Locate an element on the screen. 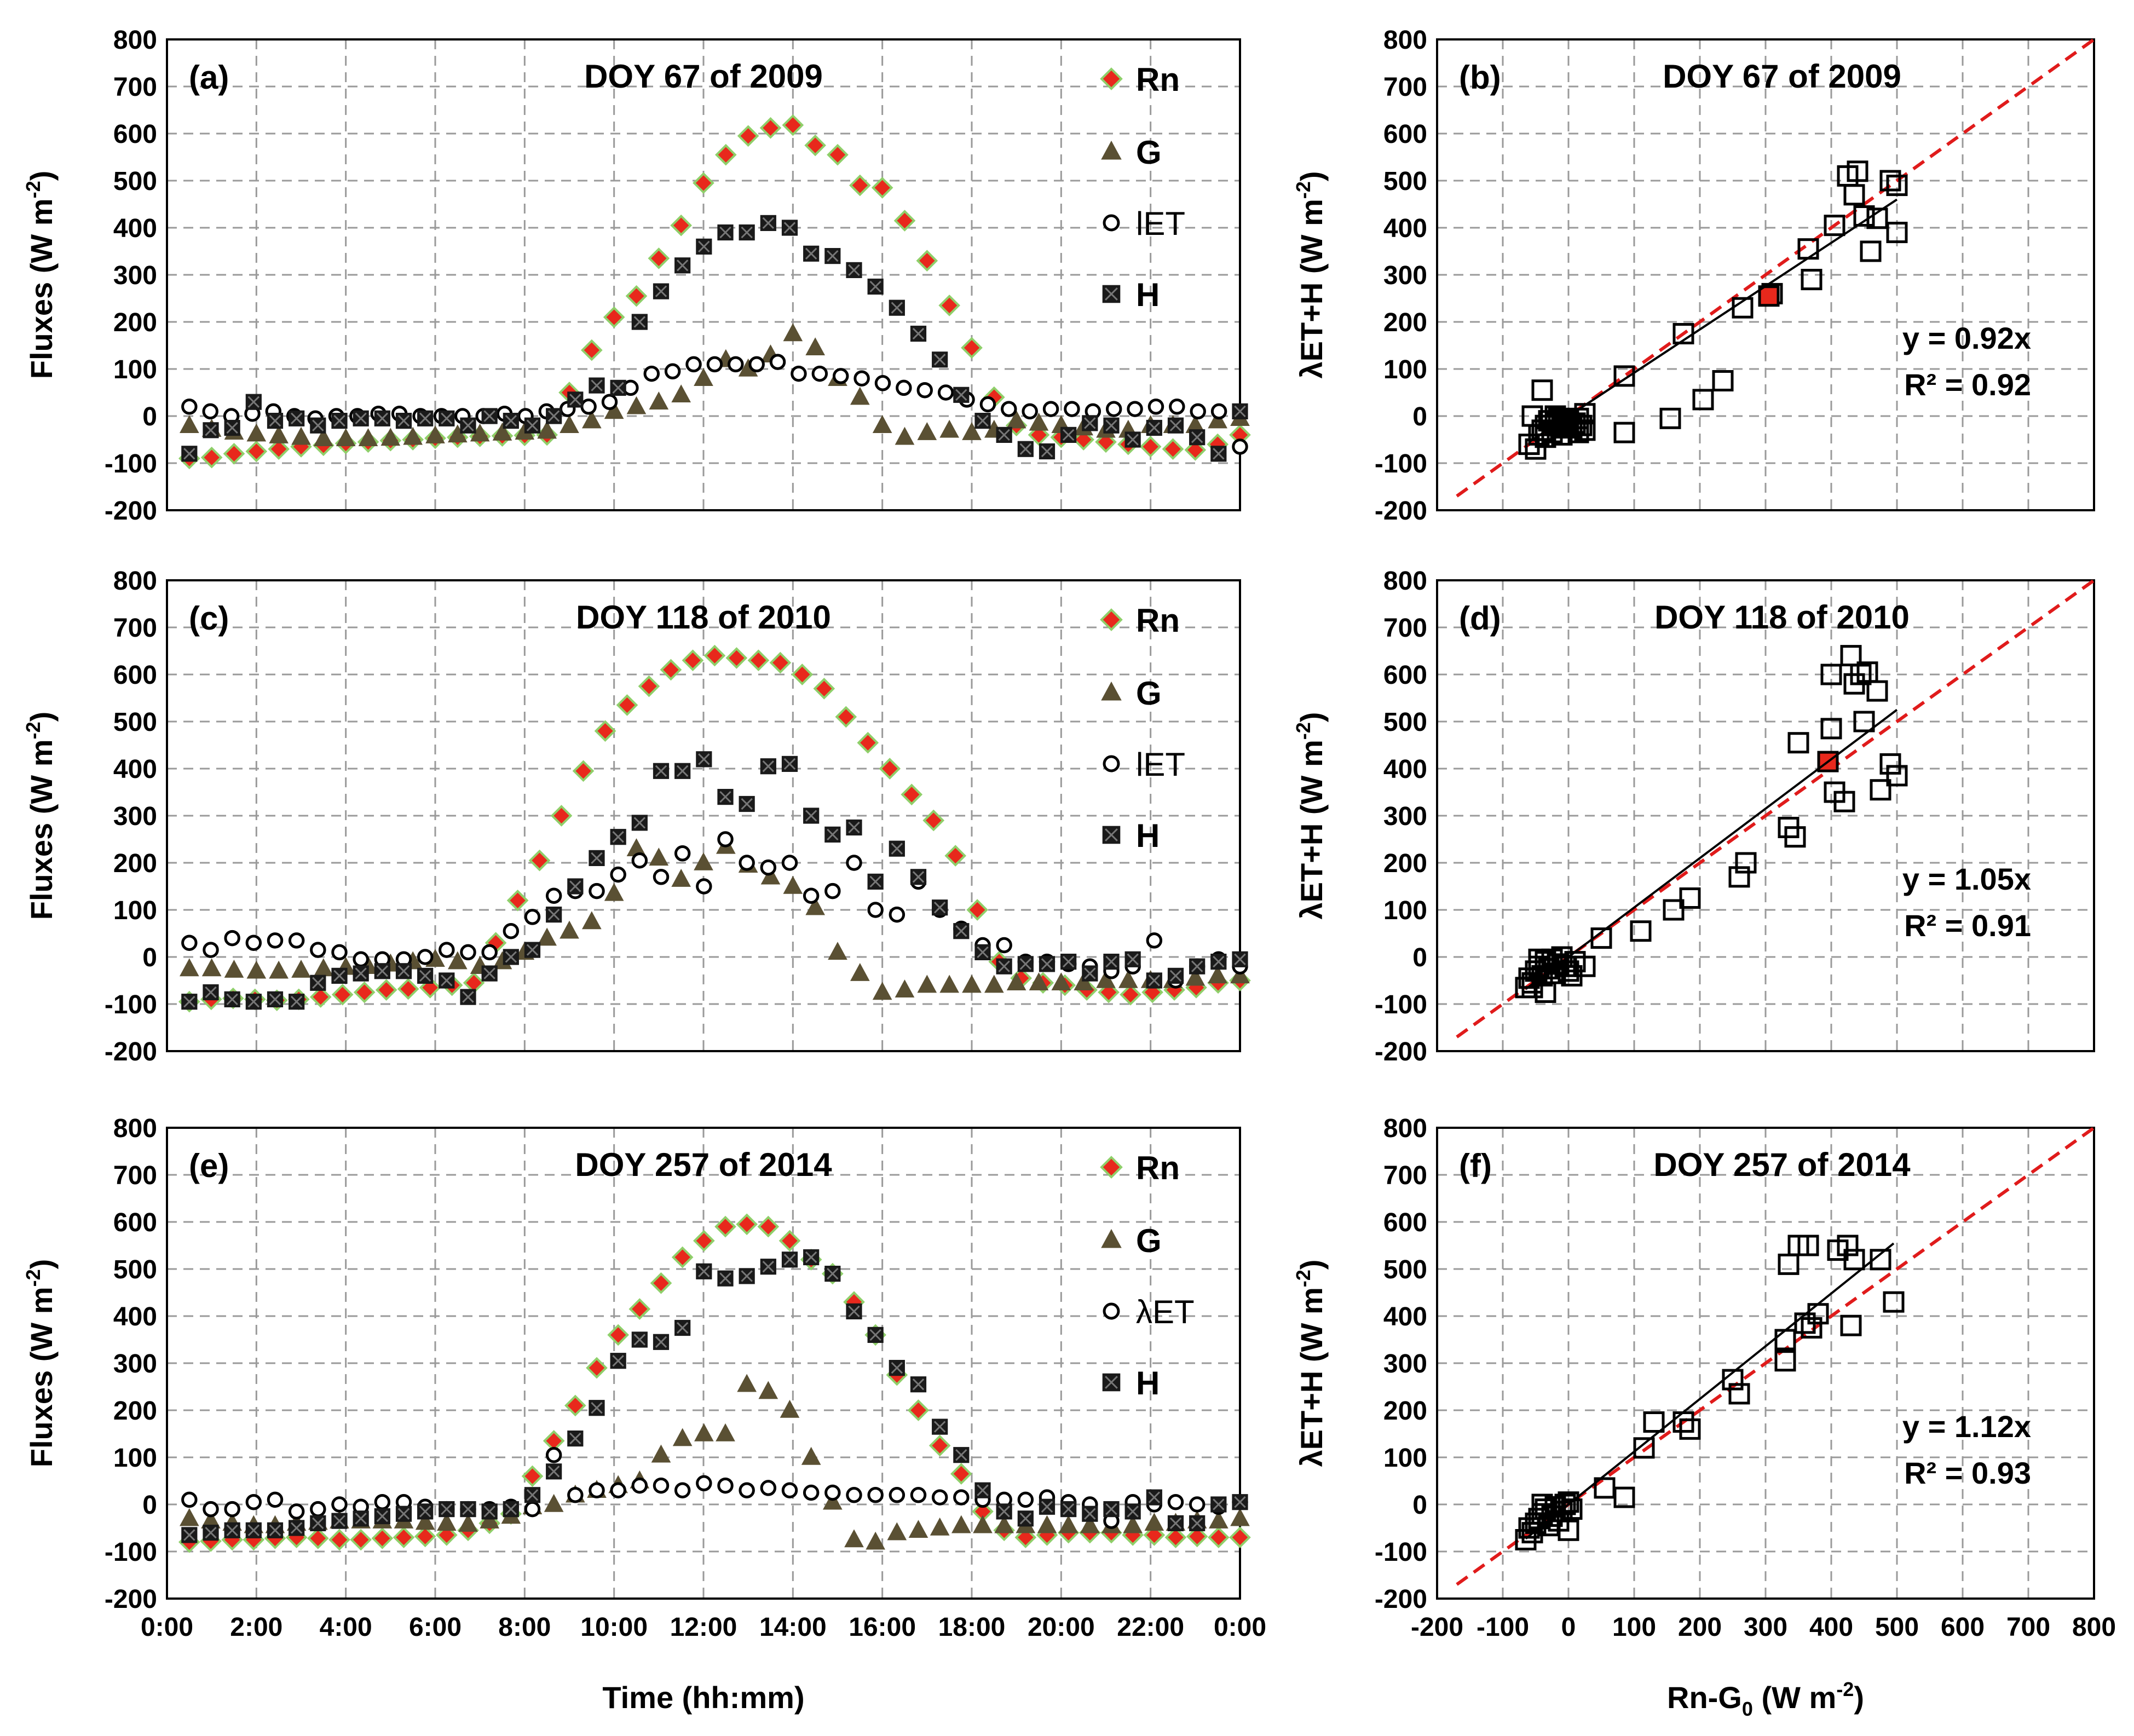  y-tick-label: 700 is located at coordinates (135, 88).